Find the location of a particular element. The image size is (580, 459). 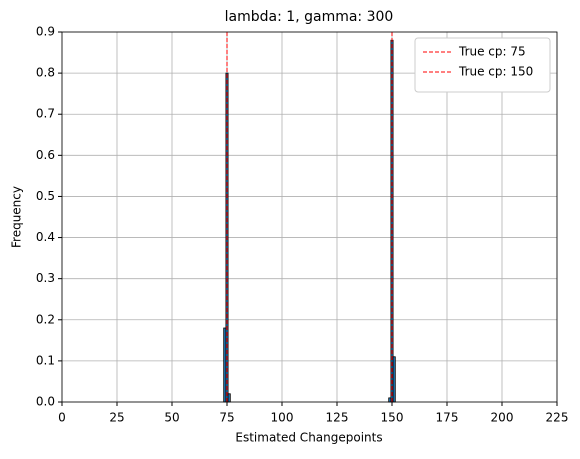

x-tick-label: 75 is located at coordinates (226, 418).